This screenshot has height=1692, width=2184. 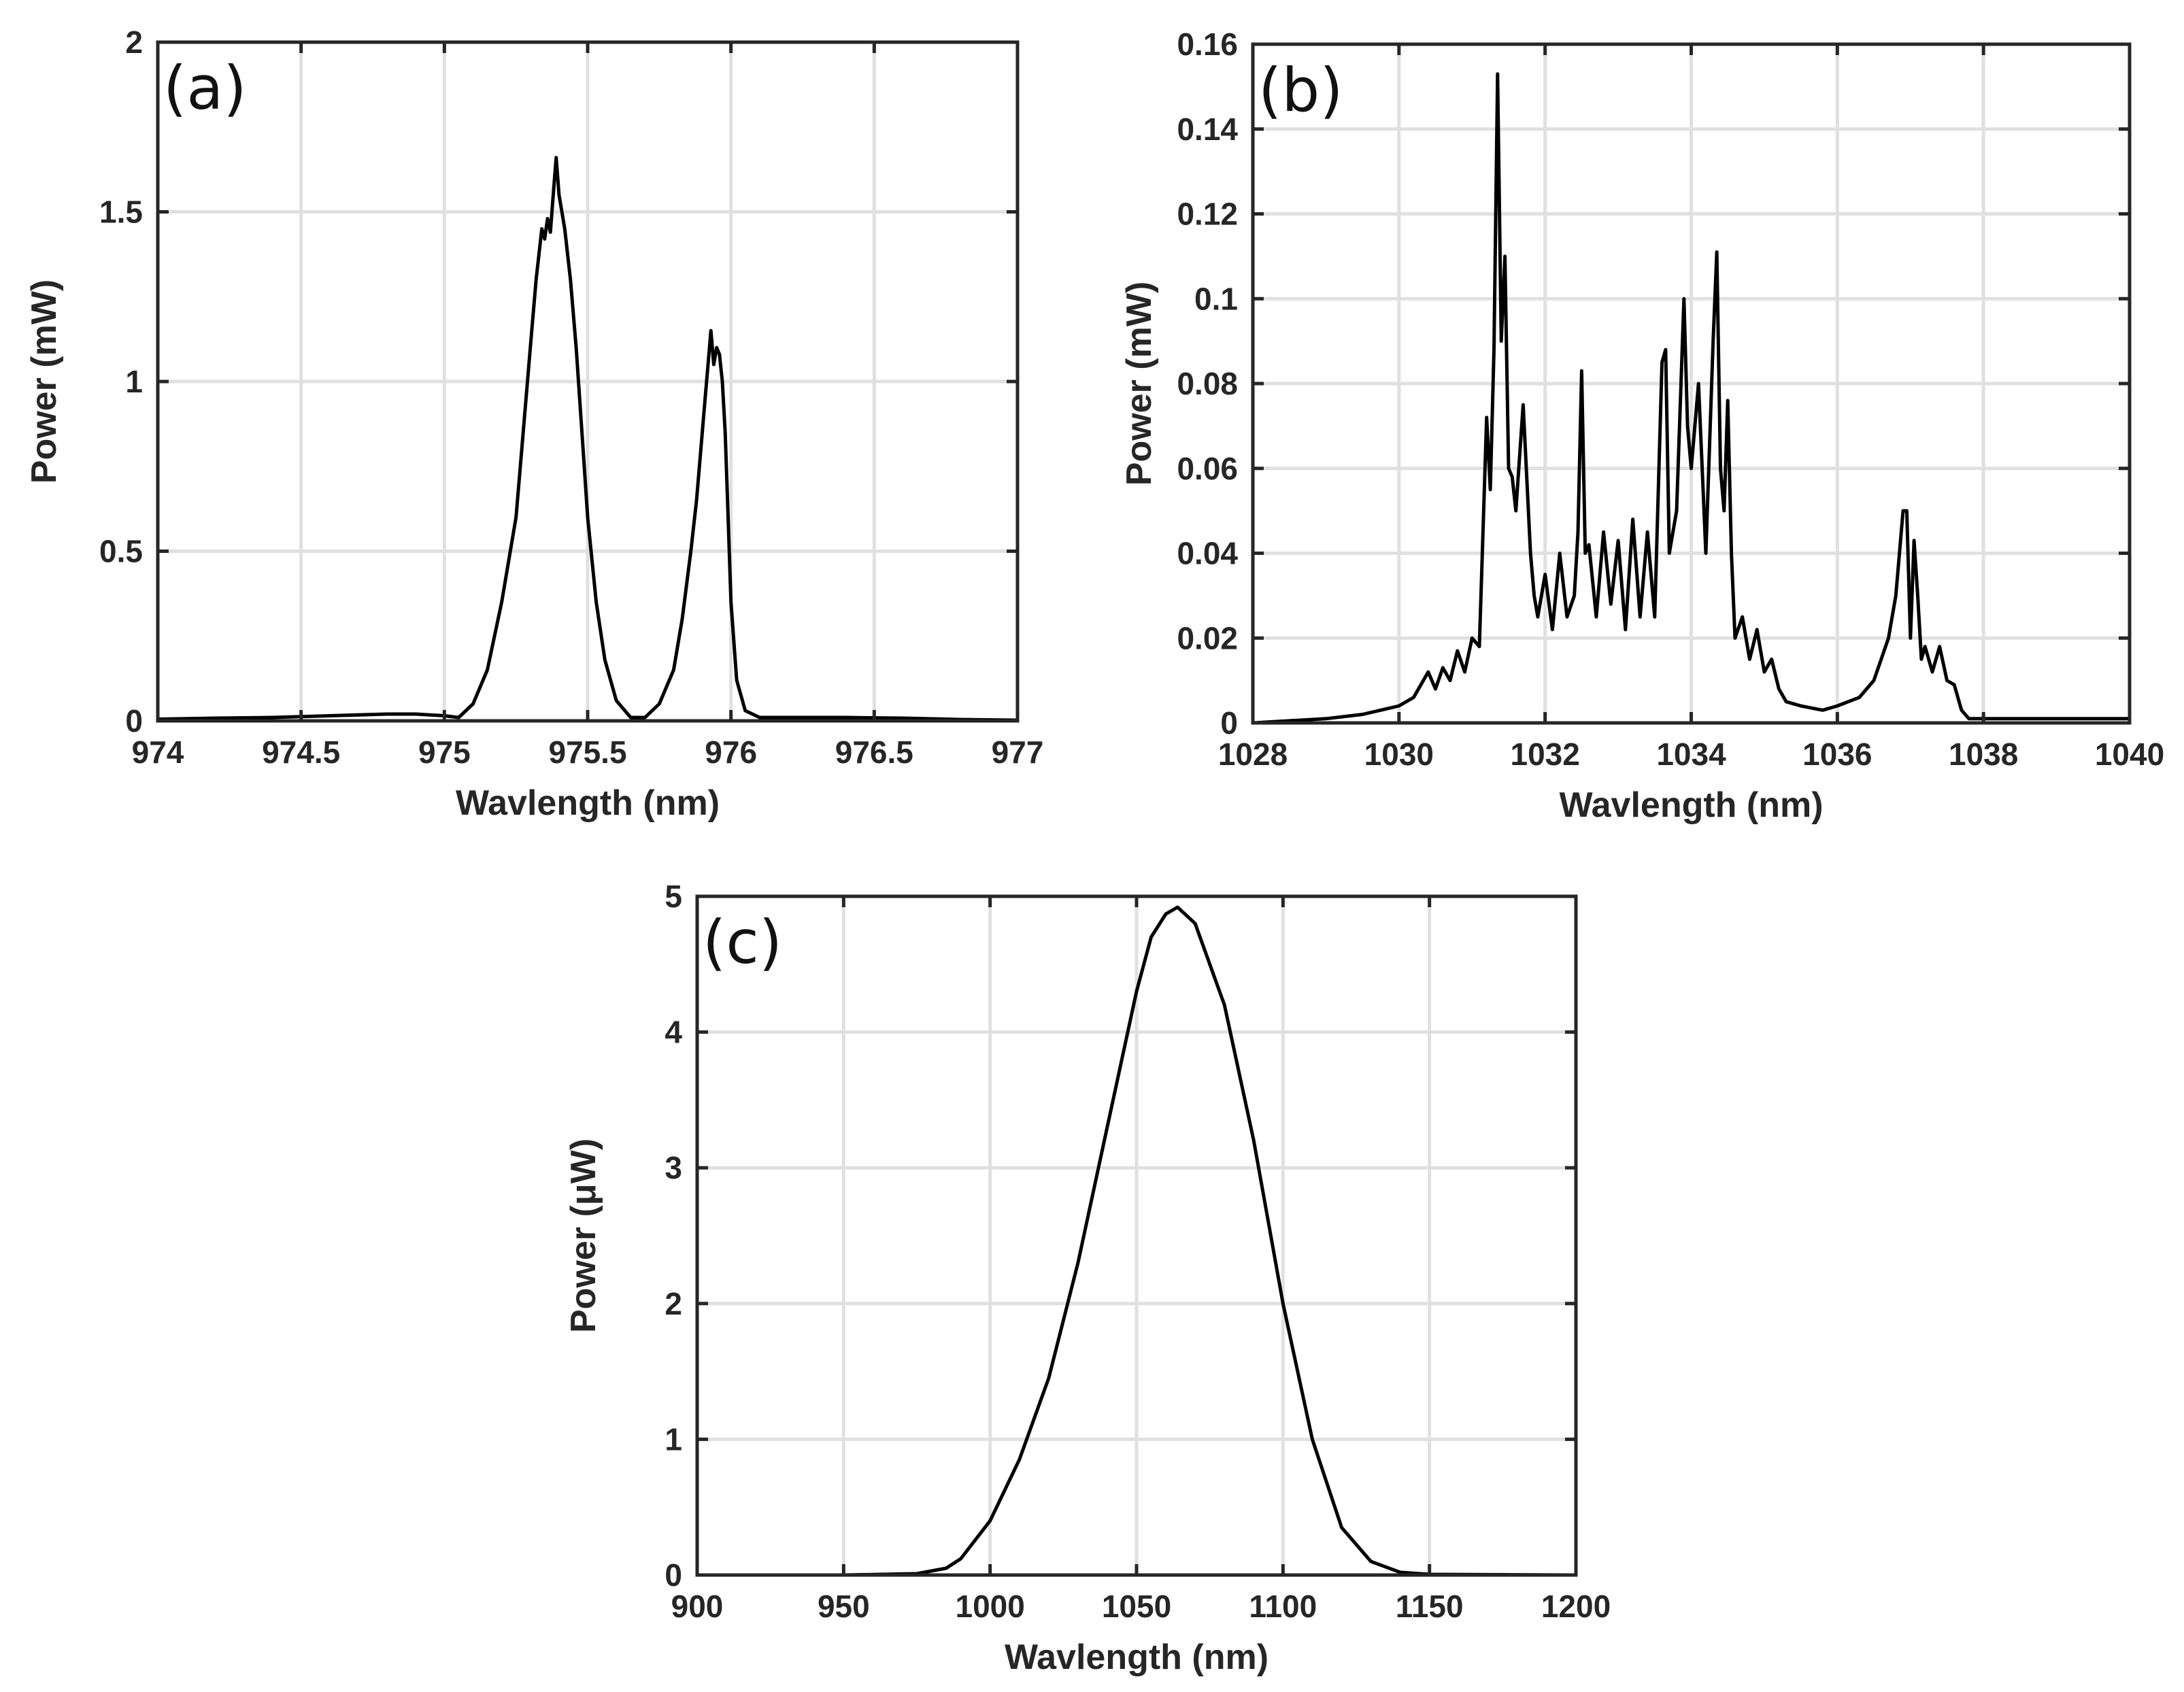 What do you see at coordinates (301, 752) in the screenshot?
I see `x-tick-label: 974.5` at bounding box center [301, 752].